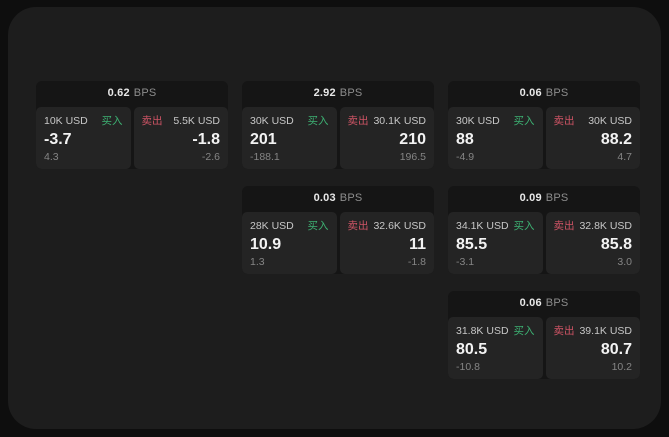 This screenshot has height=437, width=669. I want to click on sell-panel: 卖出 30K USD 88.2 4.7, so click(592, 138).